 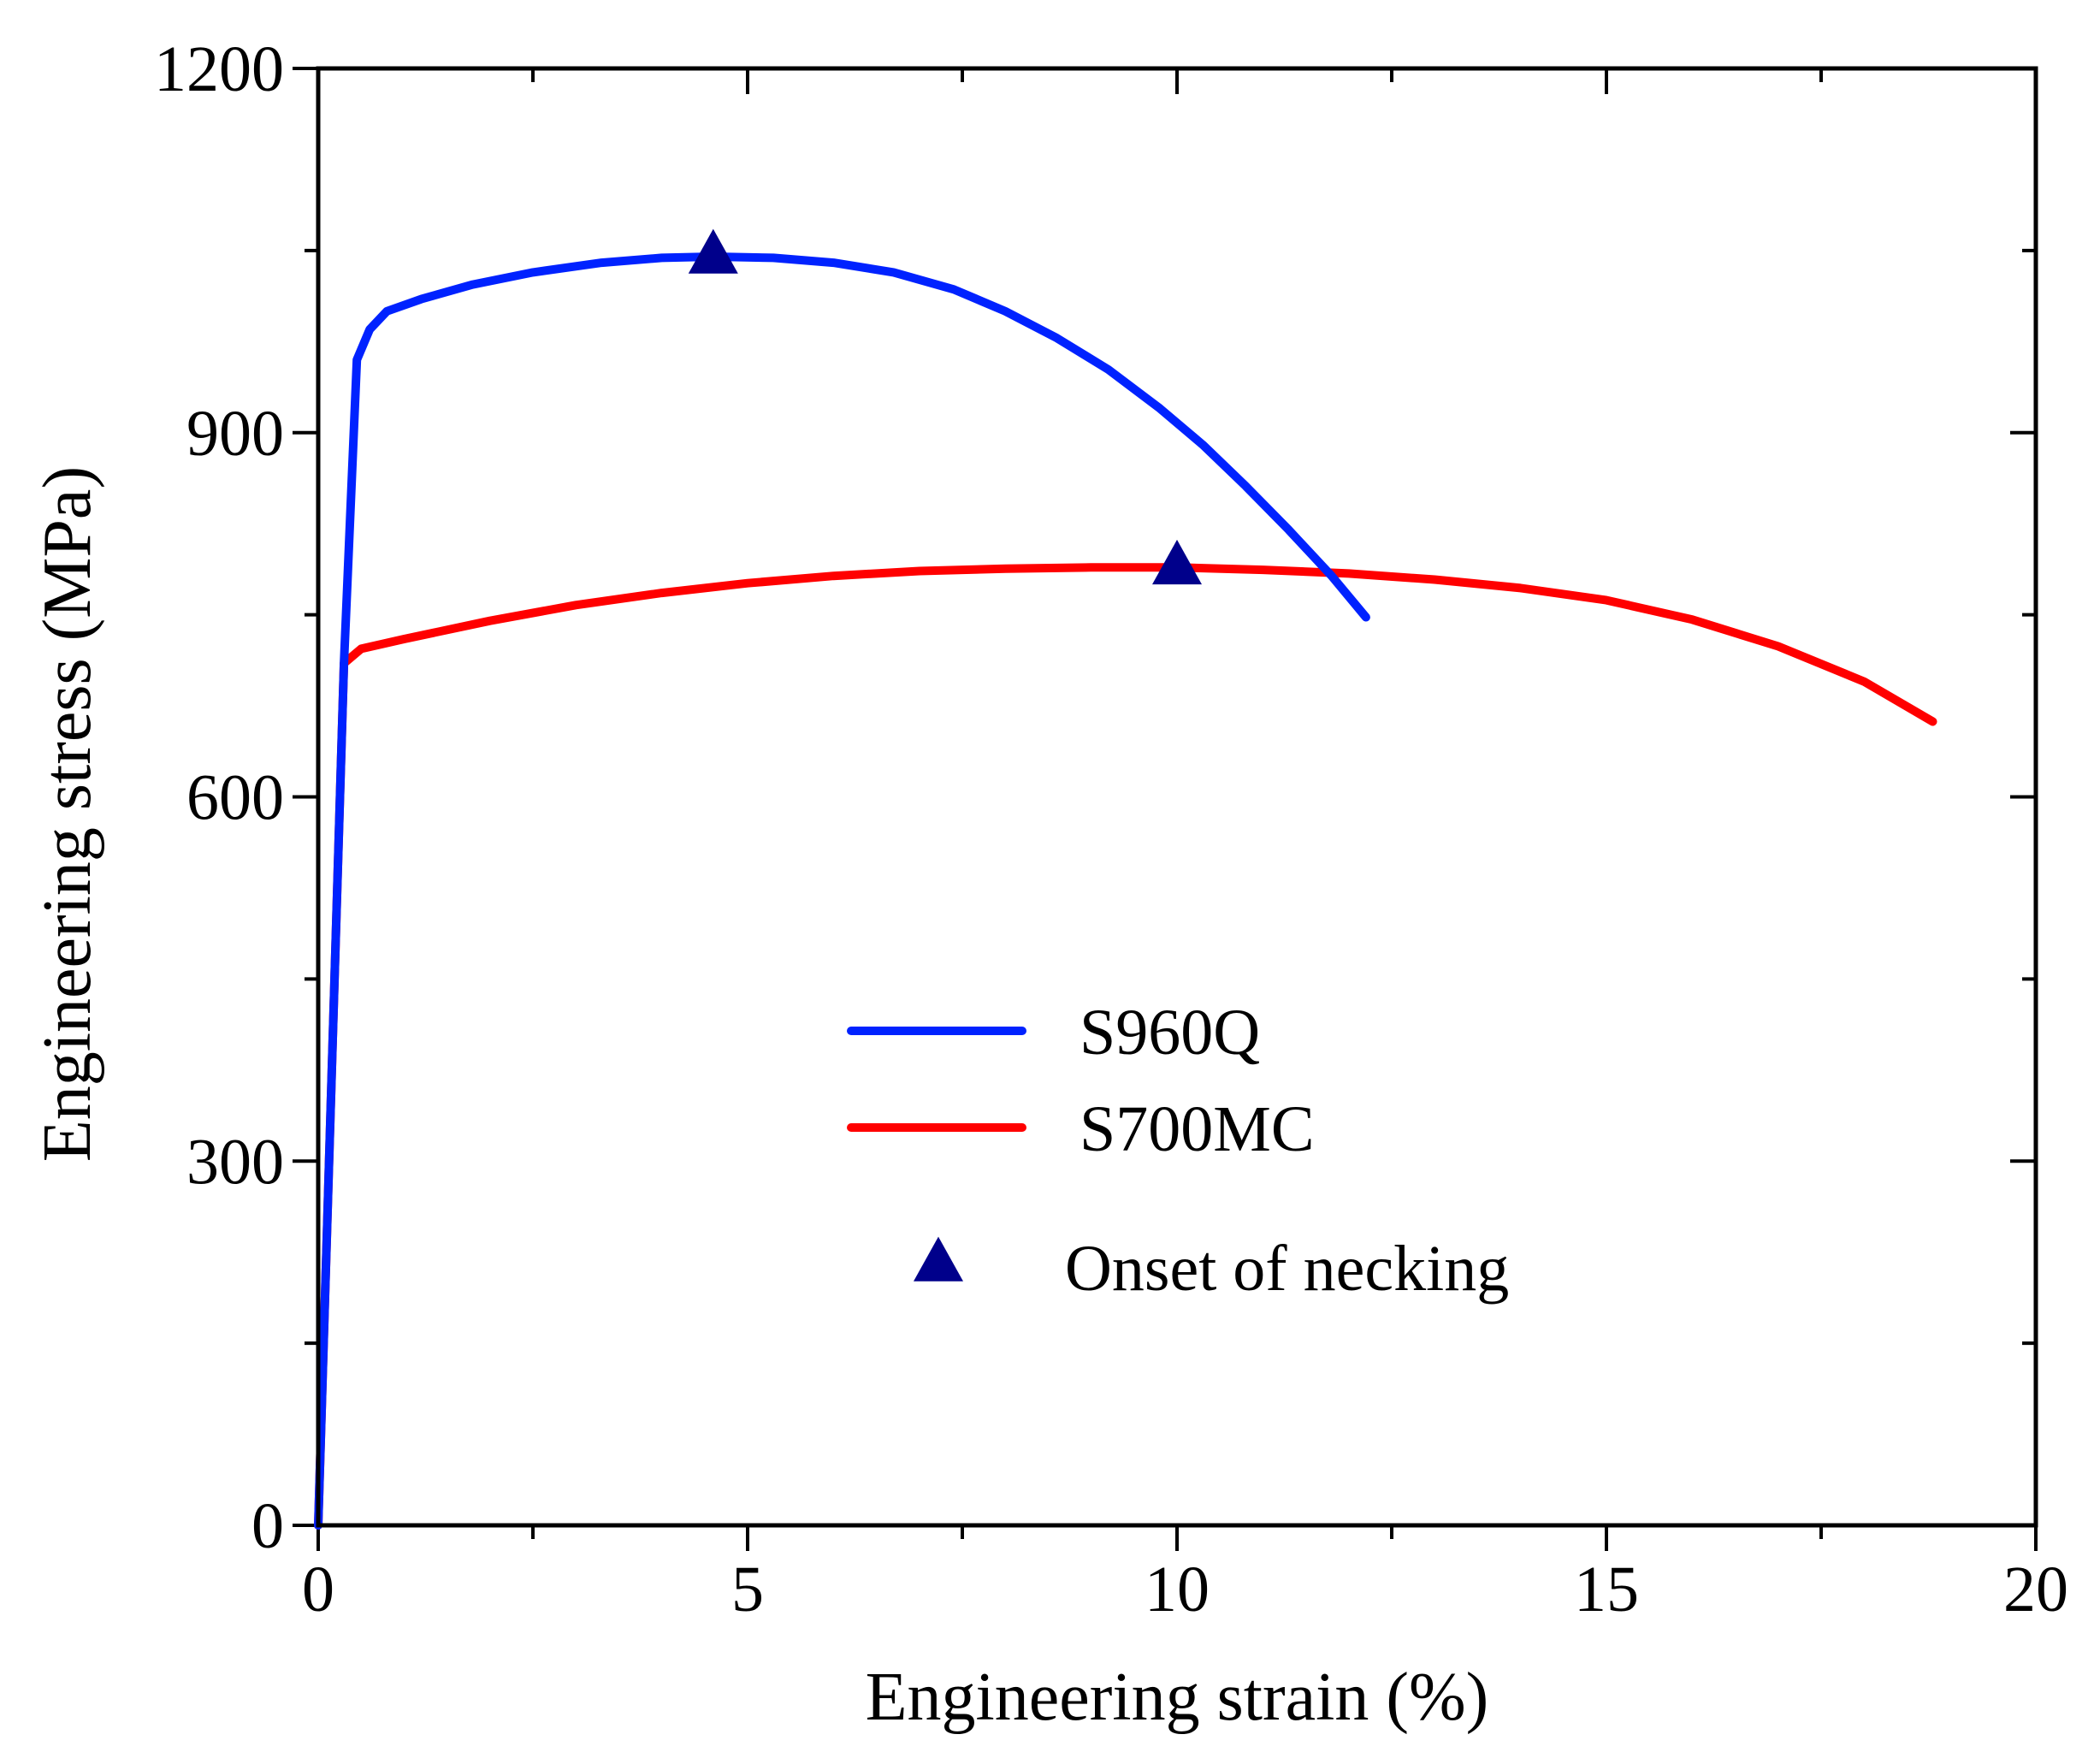 What do you see at coordinates (219, 69) in the screenshot?
I see `y-tick-label: 1200` at bounding box center [219, 69].